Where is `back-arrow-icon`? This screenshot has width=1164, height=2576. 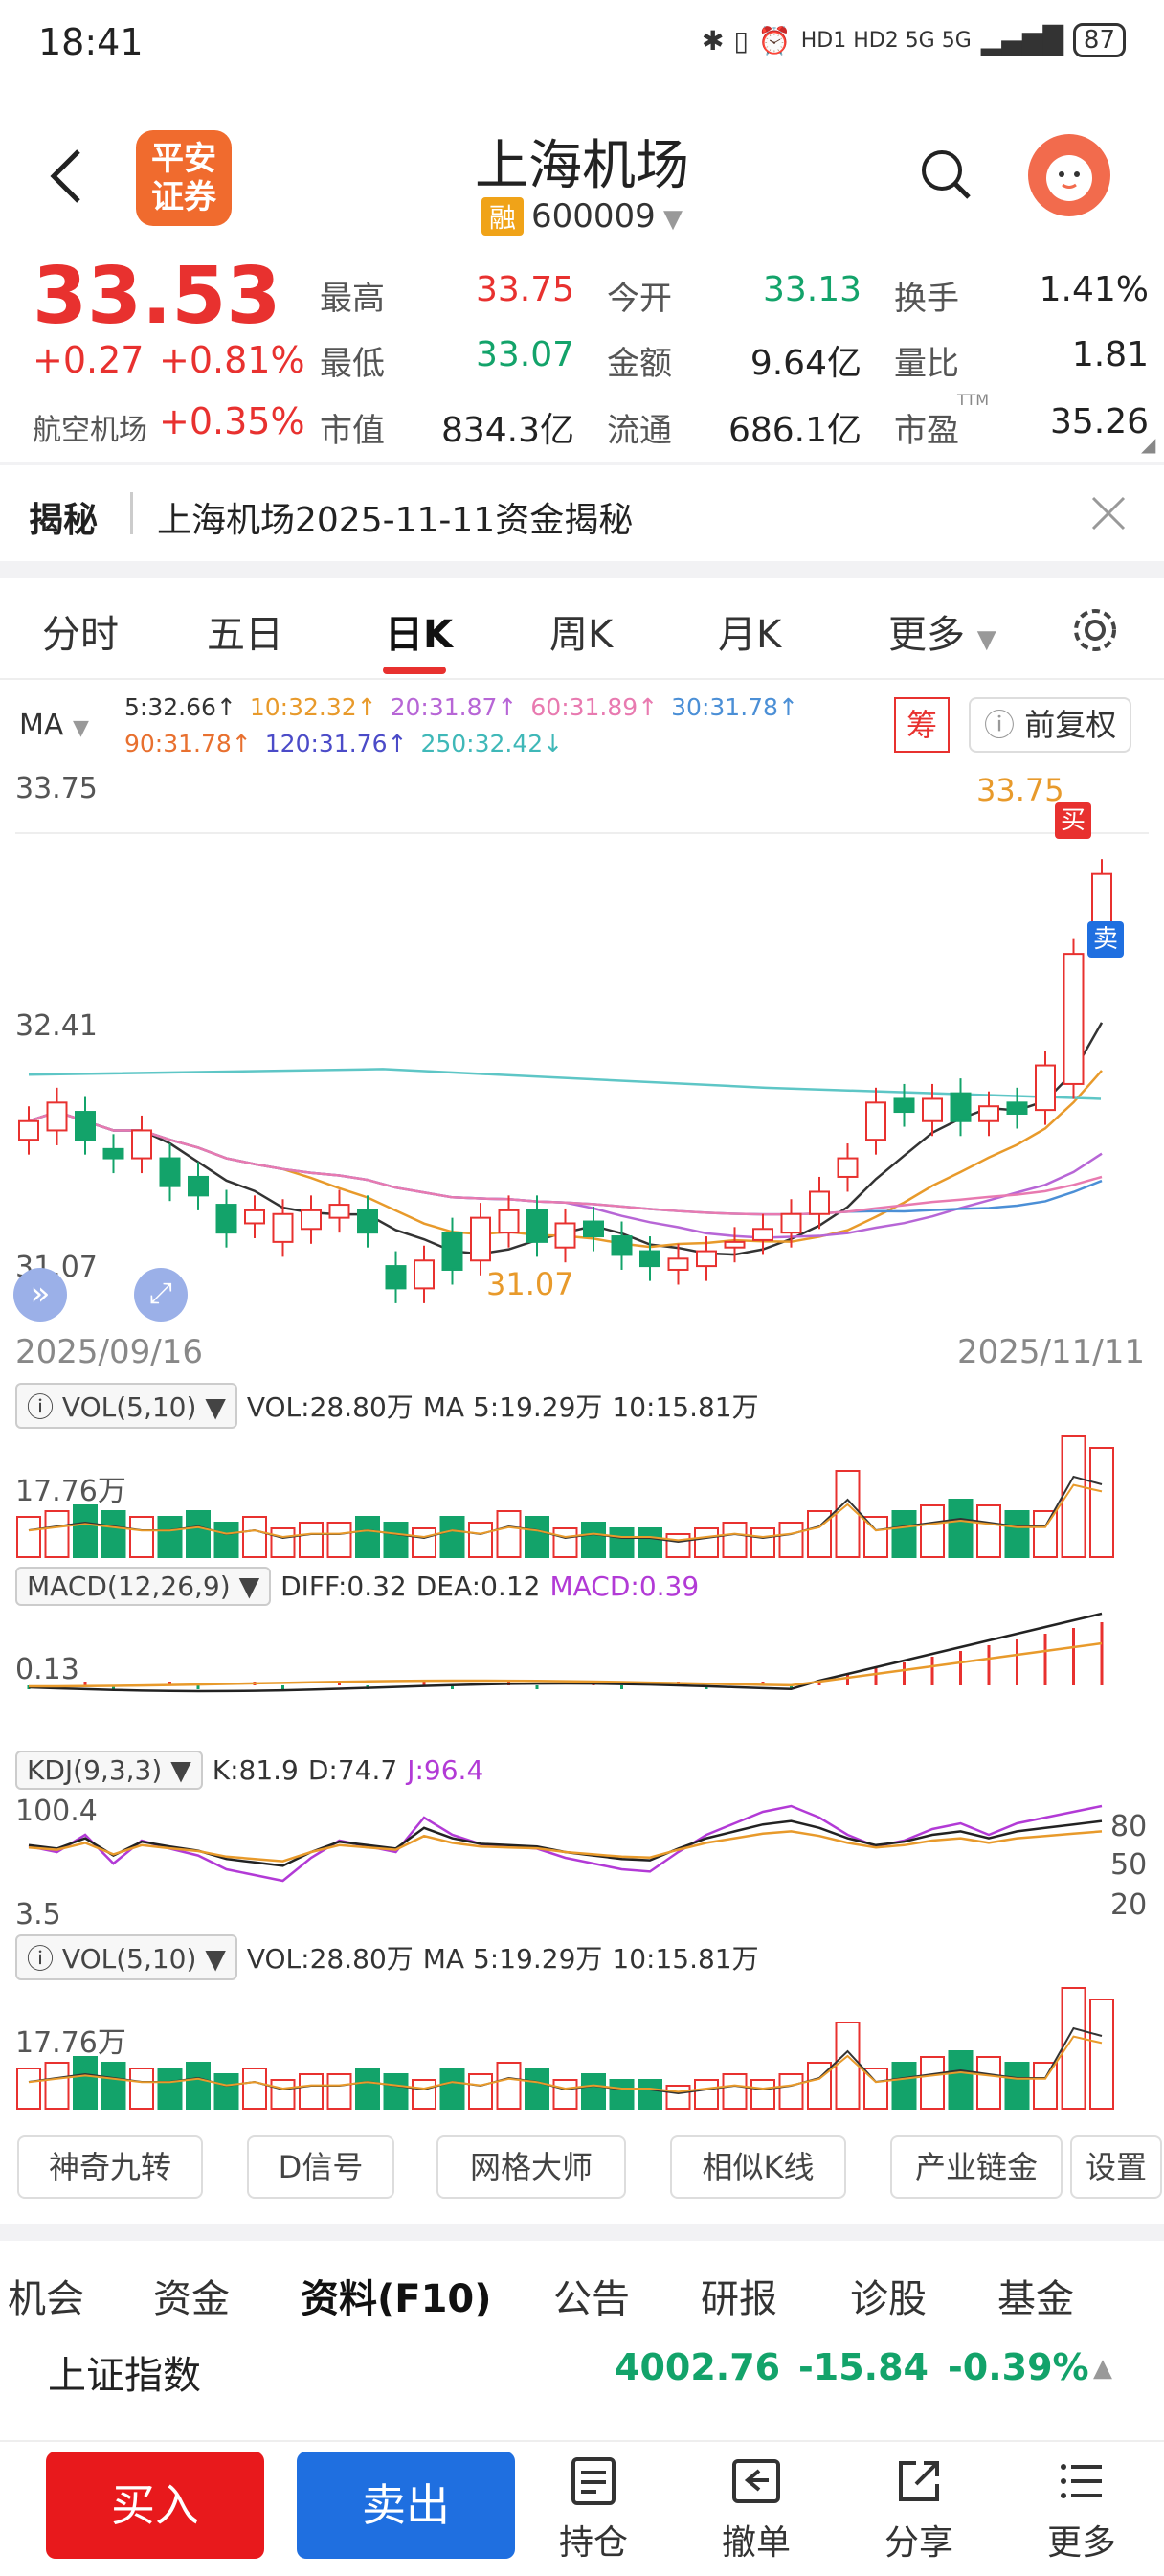 back-arrow-icon is located at coordinates (67, 176).